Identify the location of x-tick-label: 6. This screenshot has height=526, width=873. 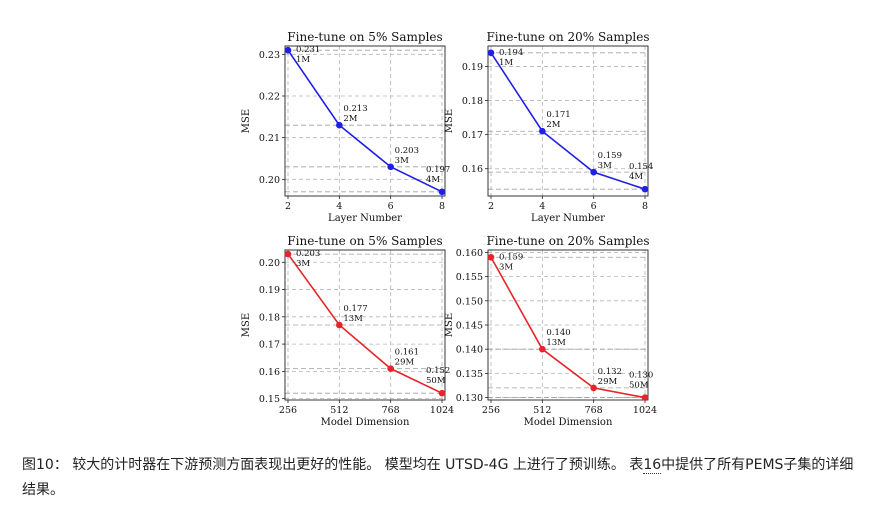
(594, 206).